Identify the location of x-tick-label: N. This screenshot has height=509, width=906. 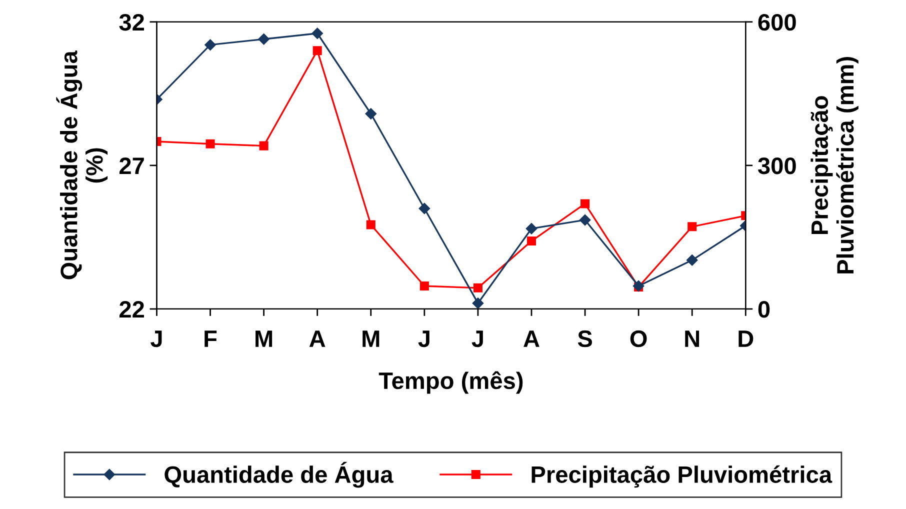
(692, 338).